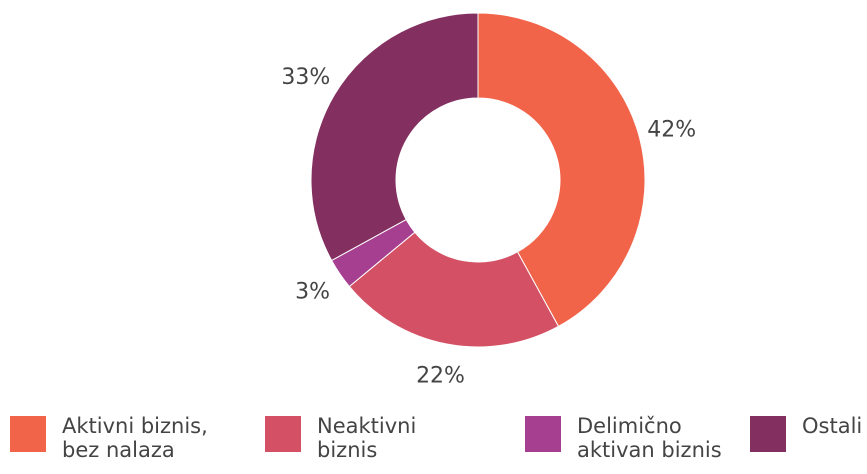 The width and height of the screenshot is (867, 474). Describe the element at coordinates (671, 129) in the screenshot. I see `data-label: 42%` at that location.